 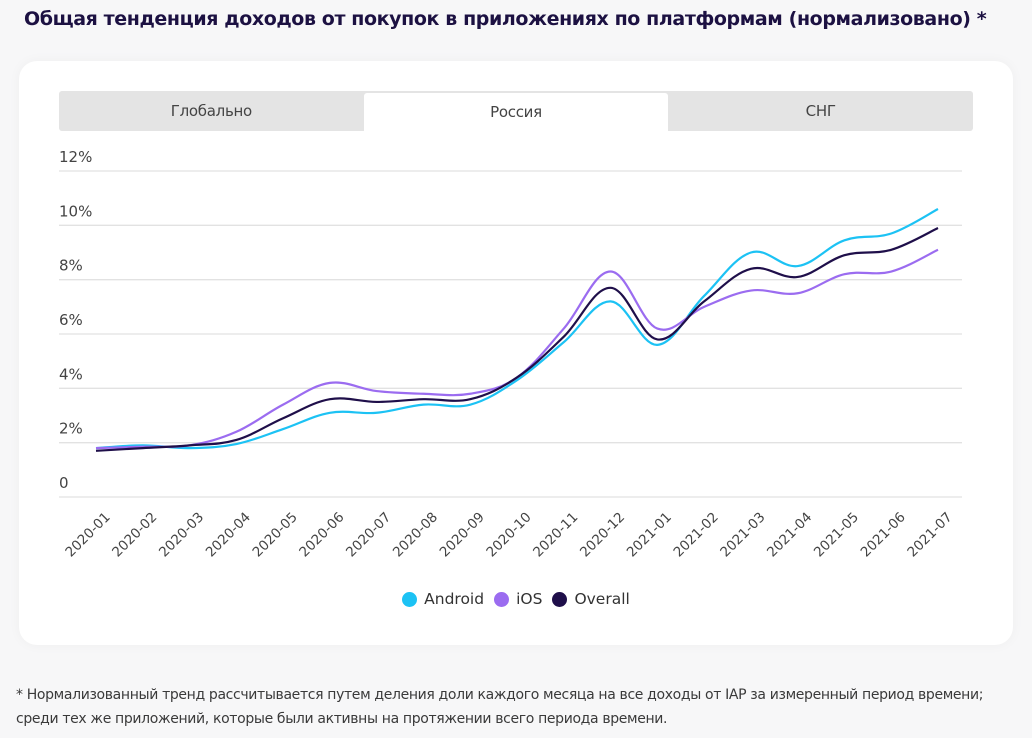 I want to click on tab-label: СНГ, so click(x=820, y=111).